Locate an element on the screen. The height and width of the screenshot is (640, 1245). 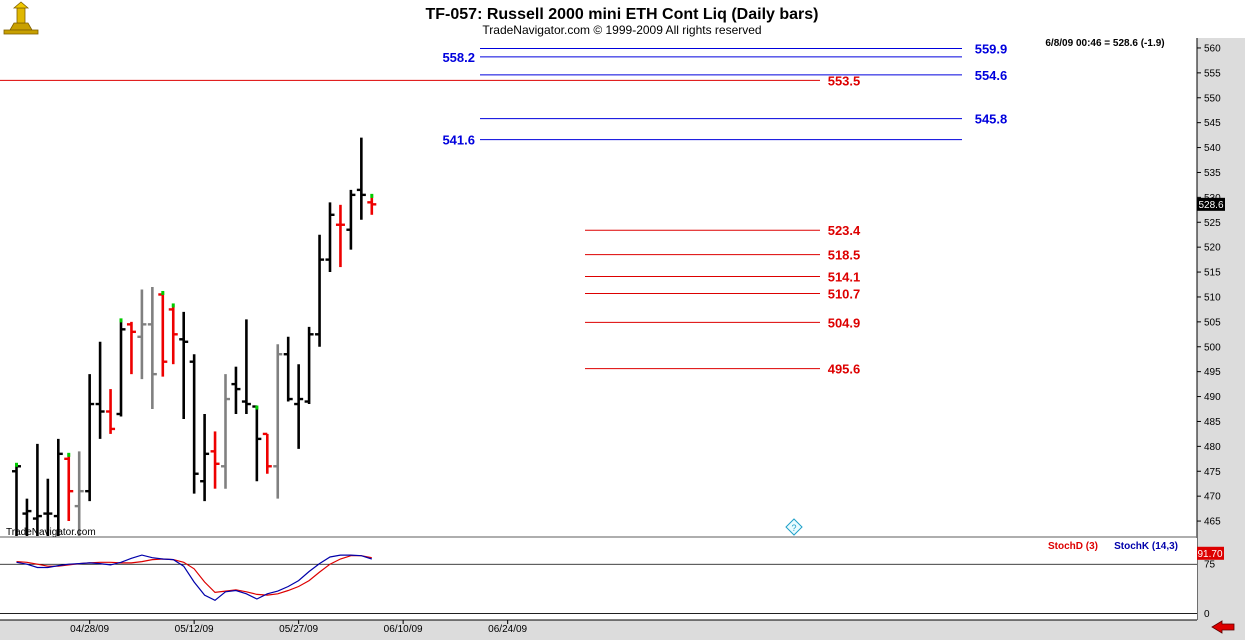
stoch-tick-label: 0 is located at coordinates (1207, 614).